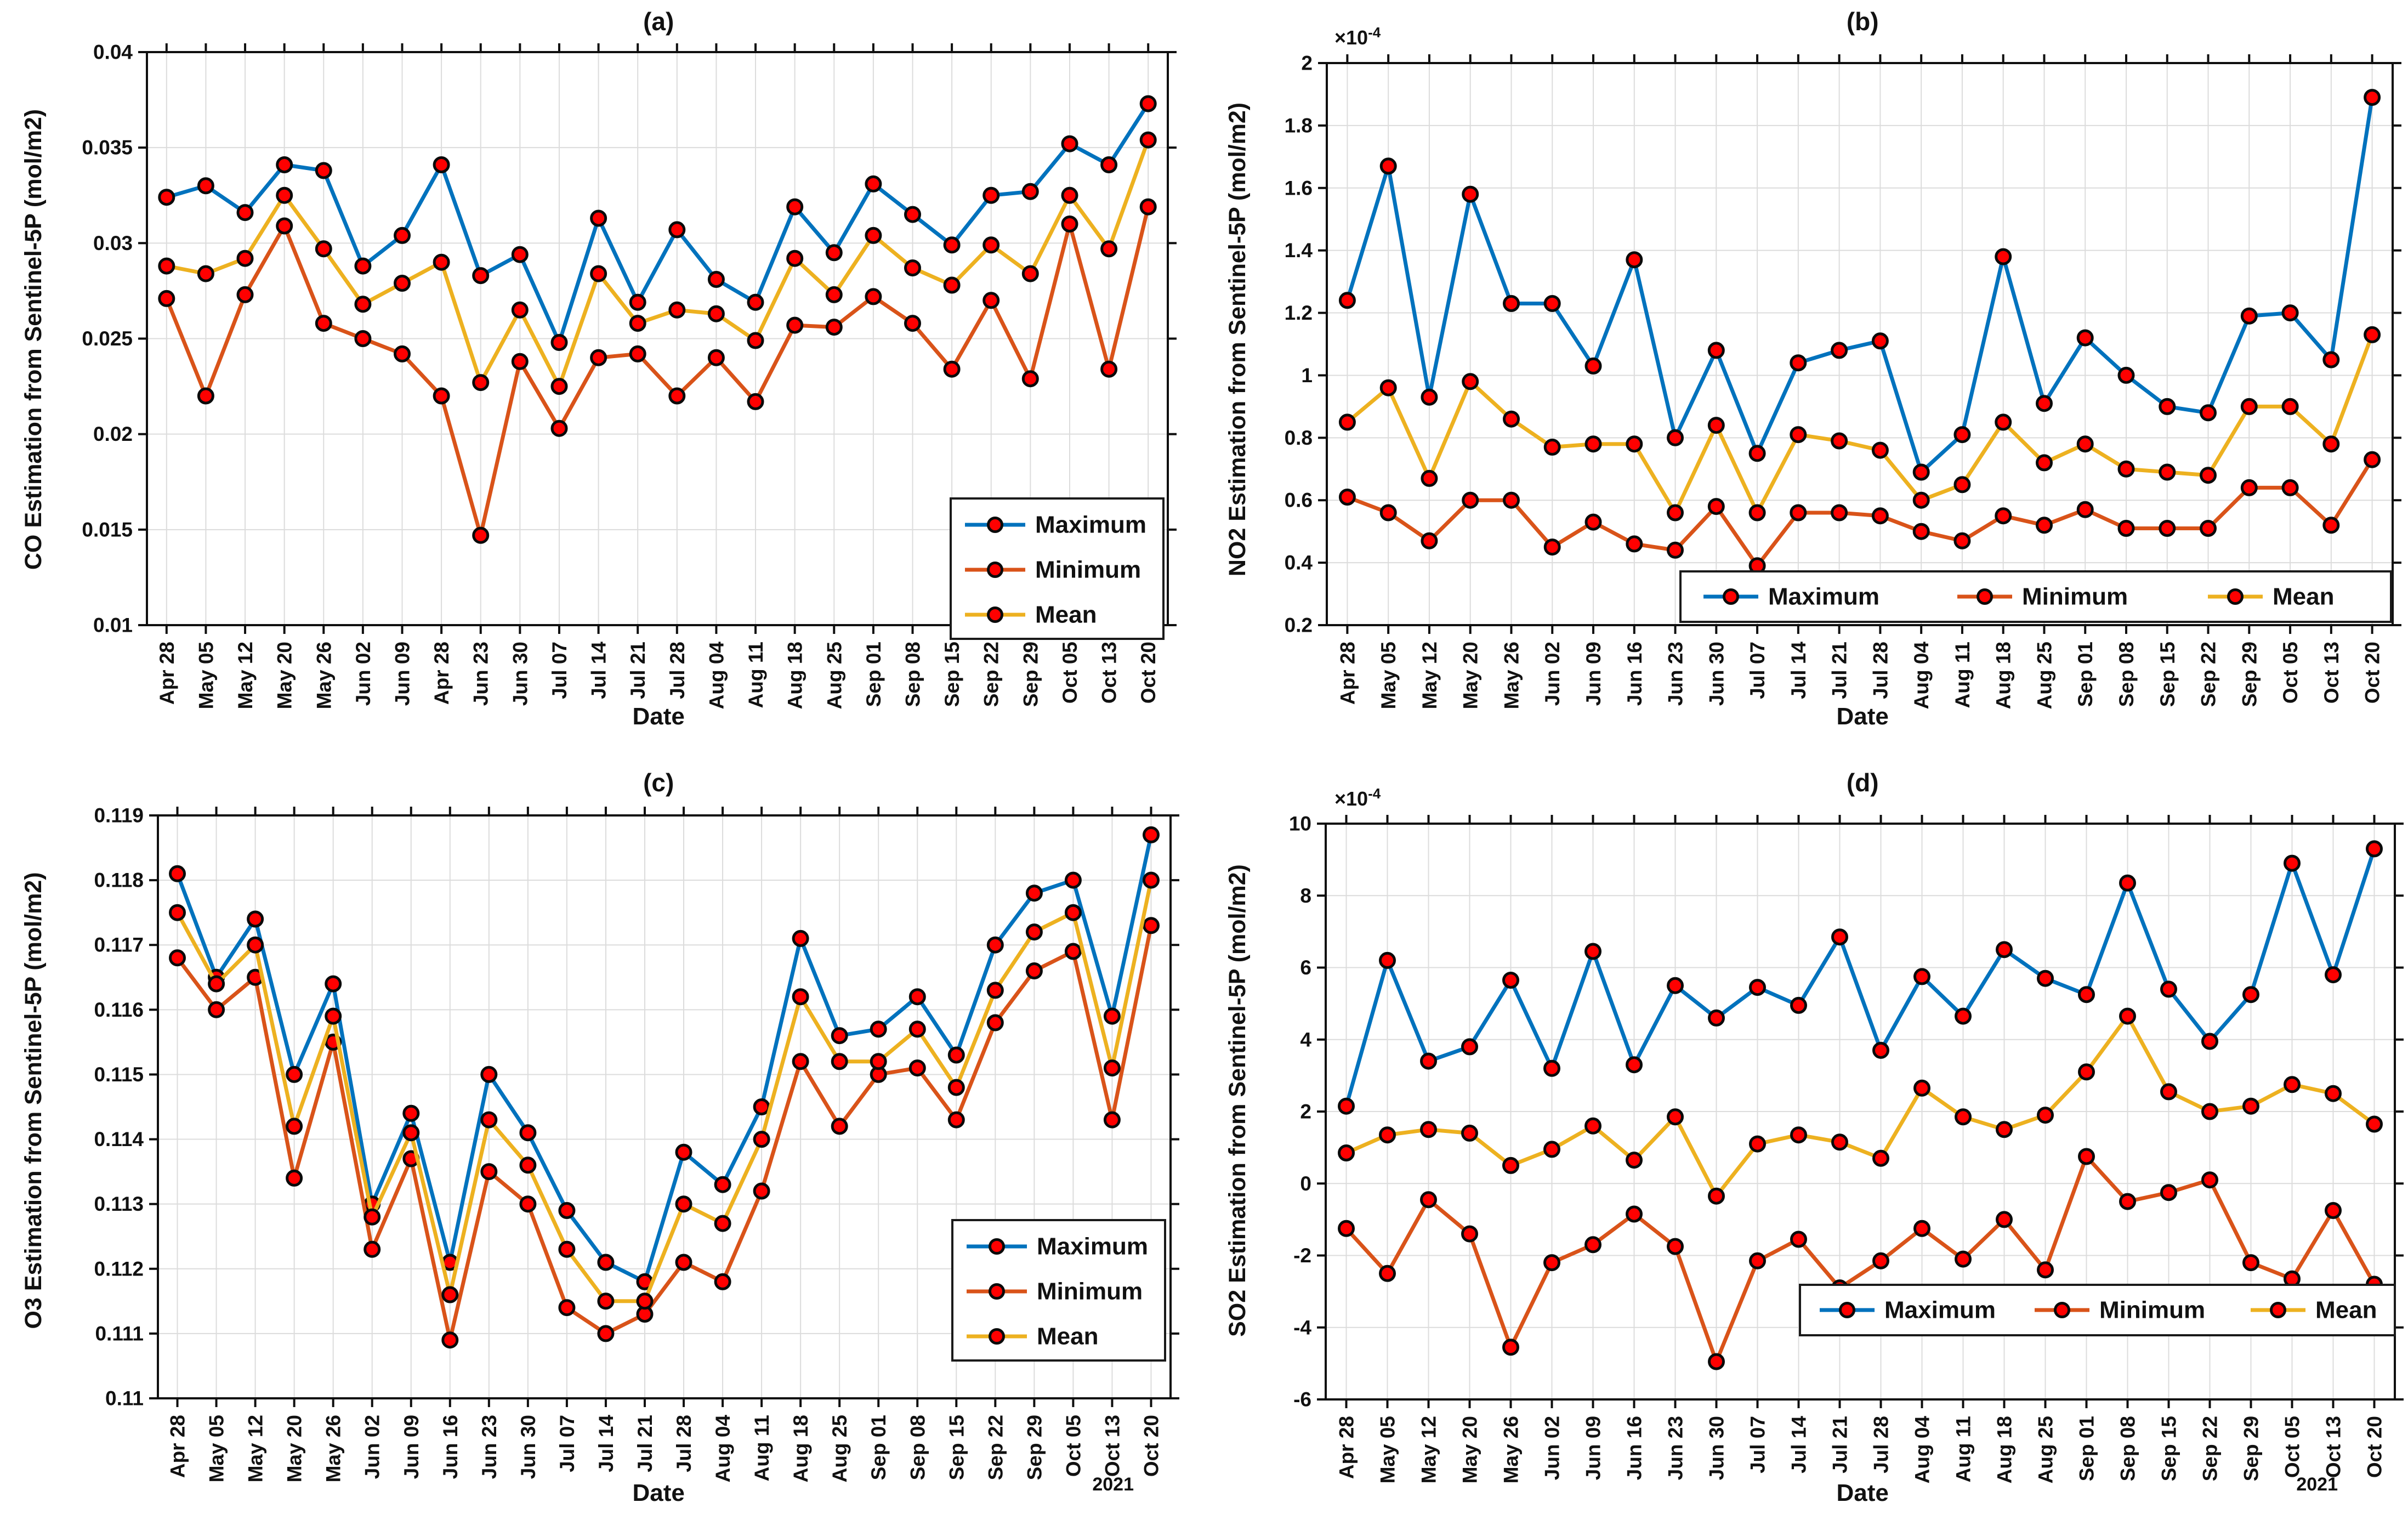 Image resolution: width=2408 pixels, height=1525 pixels. What do you see at coordinates (658, 1492) in the screenshot?
I see `x-axis-title-c: Date` at bounding box center [658, 1492].